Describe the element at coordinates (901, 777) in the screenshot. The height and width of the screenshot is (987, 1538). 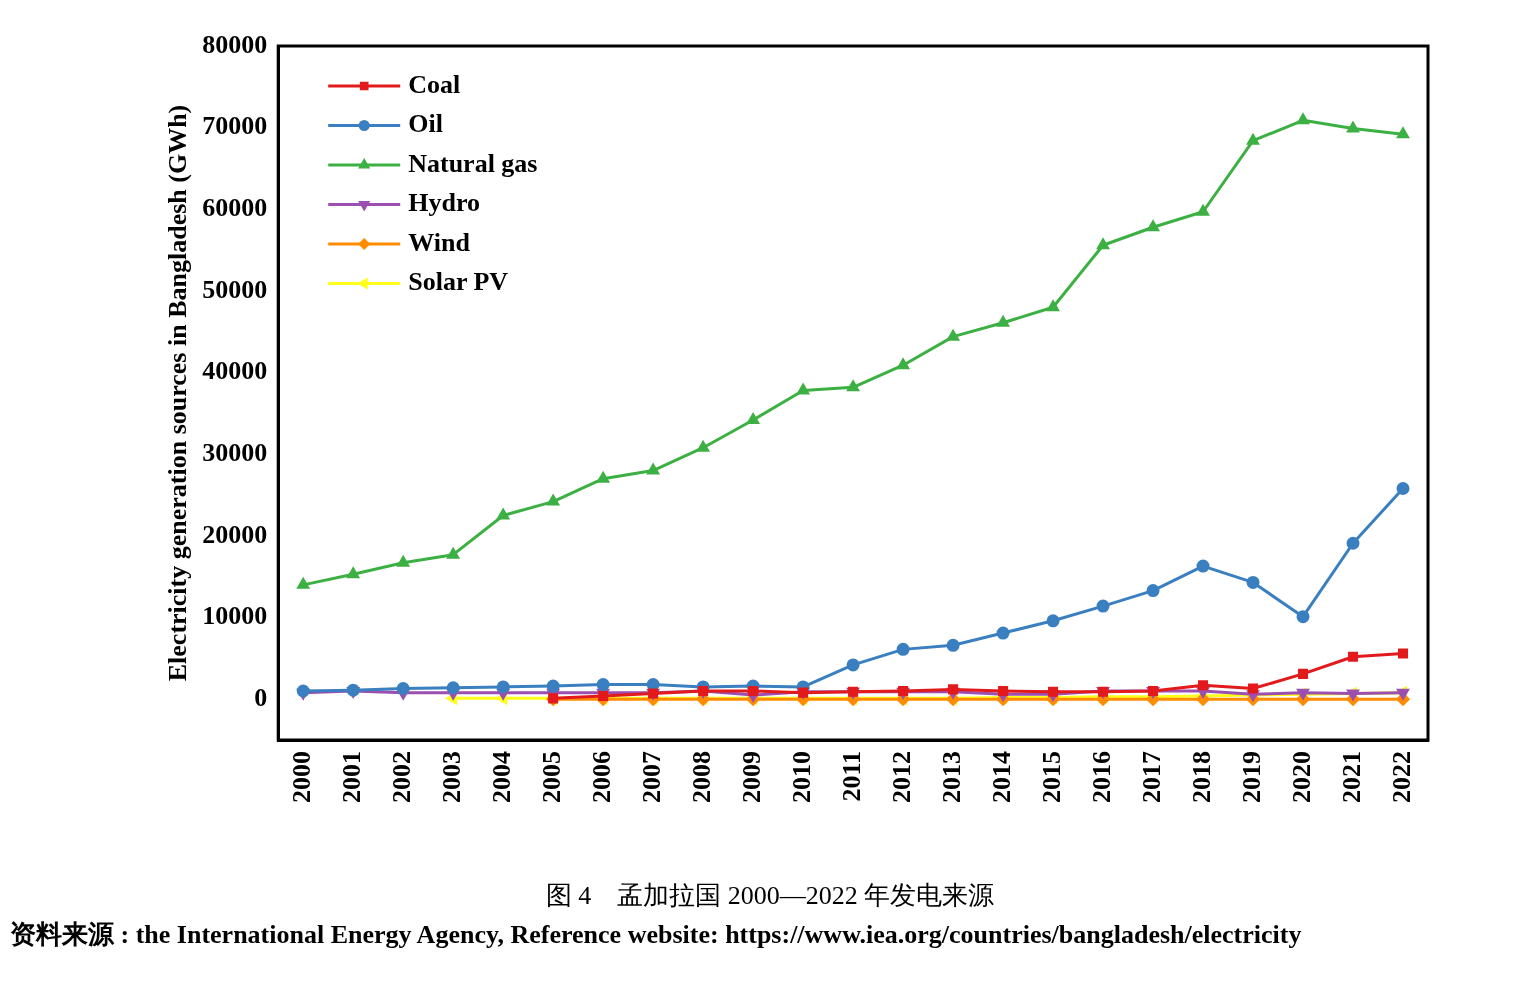
I see `x-tick-label: 2012` at that location.